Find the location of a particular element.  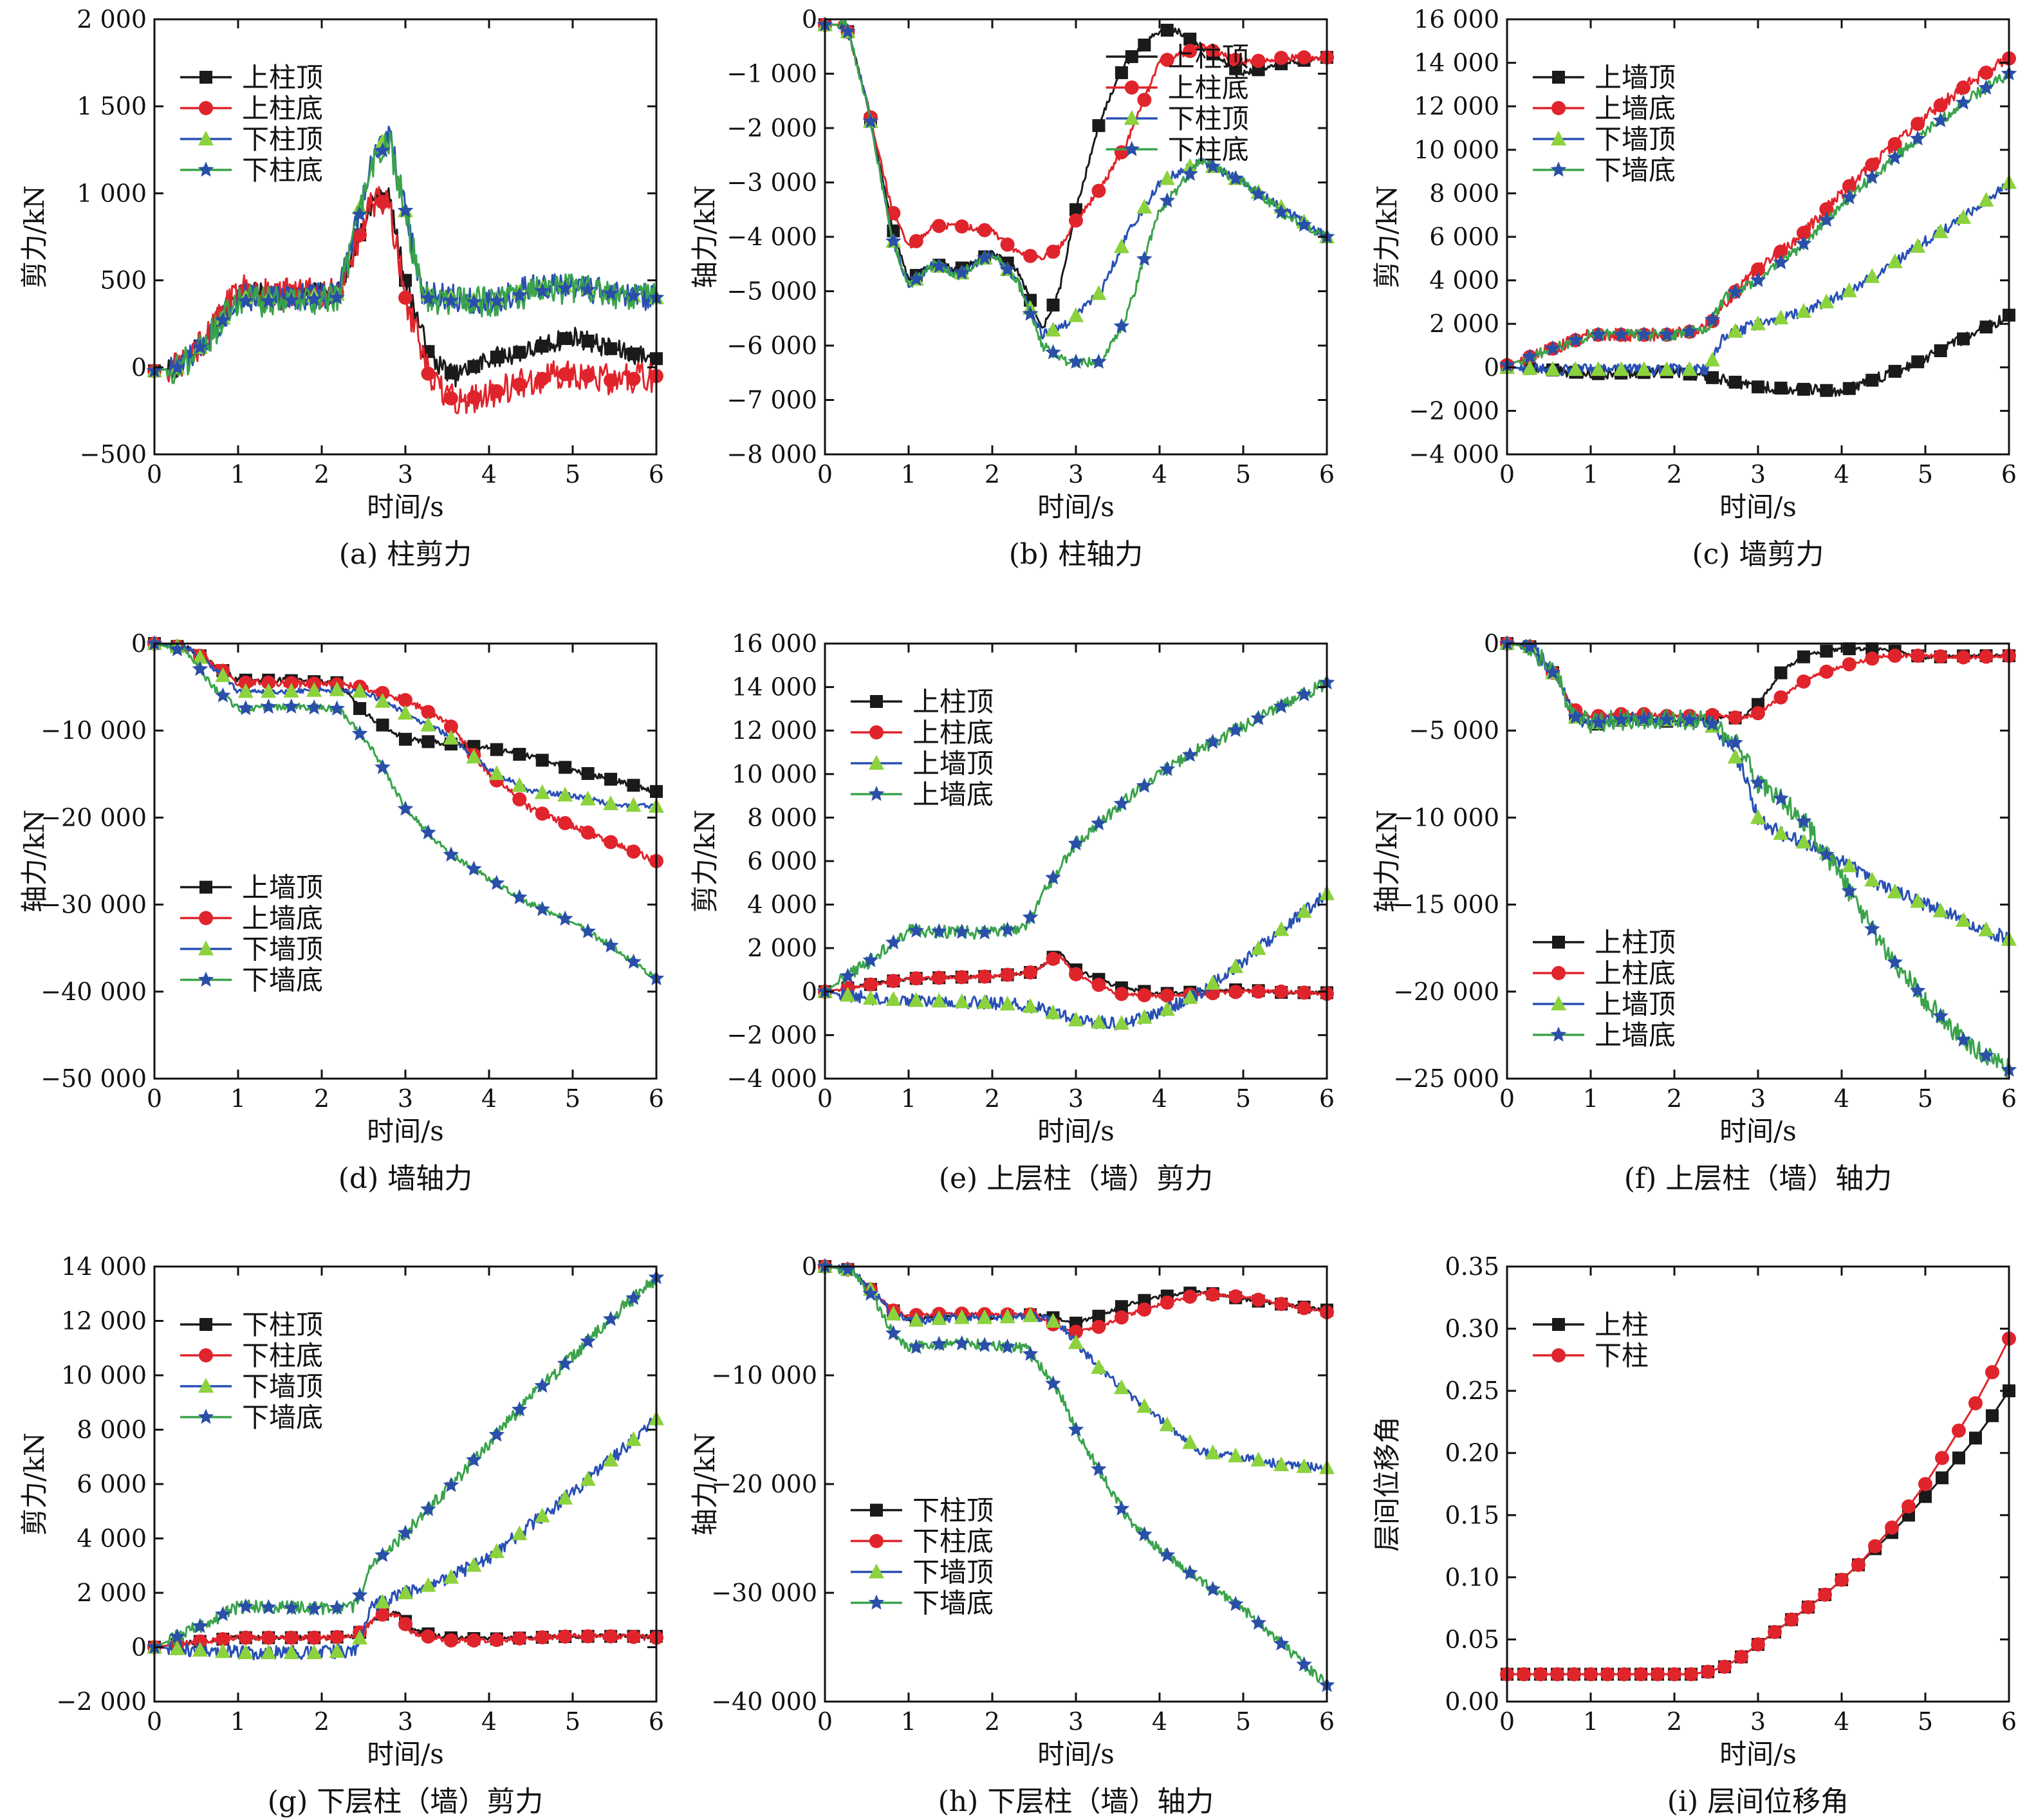

x-tick-label: 4 is located at coordinates (1159, 1721).